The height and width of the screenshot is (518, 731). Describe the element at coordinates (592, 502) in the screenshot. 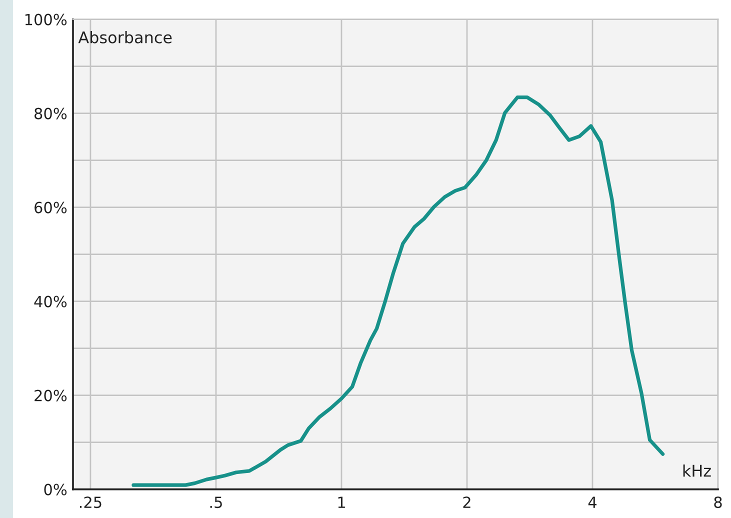

I see `x-tick-label: 4` at that location.